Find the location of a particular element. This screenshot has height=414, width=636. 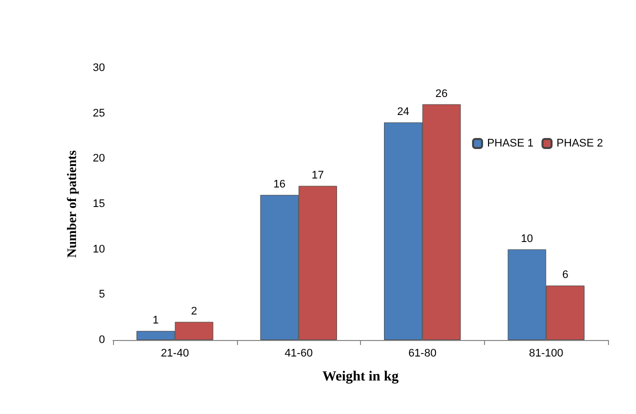

y-tick-label: 0 is located at coordinates (101, 340).